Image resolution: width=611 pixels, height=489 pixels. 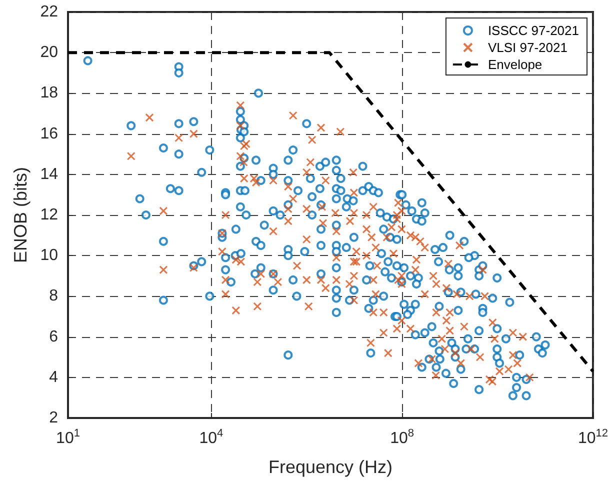 What do you see at coordinates (53, 337) in the screenshot?
I see `y-tick-label: 6` at bounding box center [53, 337].